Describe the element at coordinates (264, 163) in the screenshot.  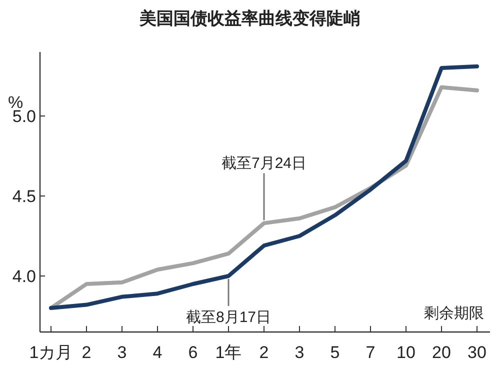
I see `text: 截至7月24日` at that location.